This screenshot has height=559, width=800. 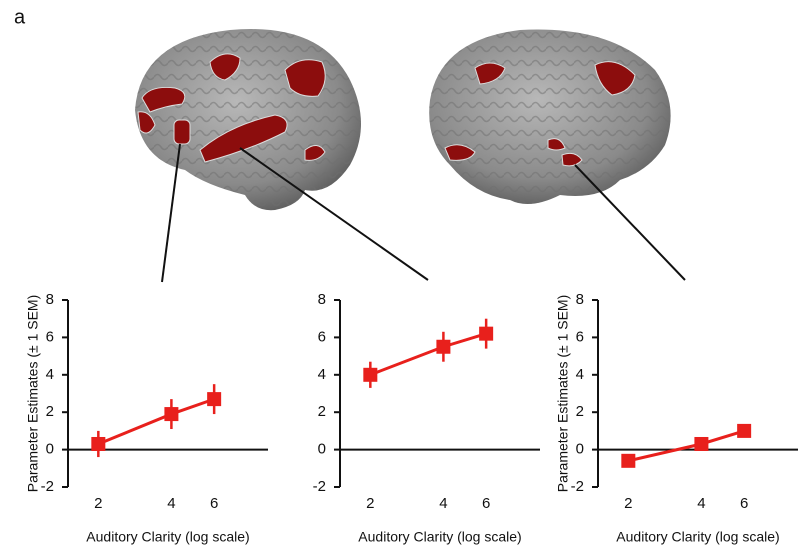 What do you see at coordinates (248, 120) in the screenshot?
I see `brain-left` at bounding box center [248, 120].